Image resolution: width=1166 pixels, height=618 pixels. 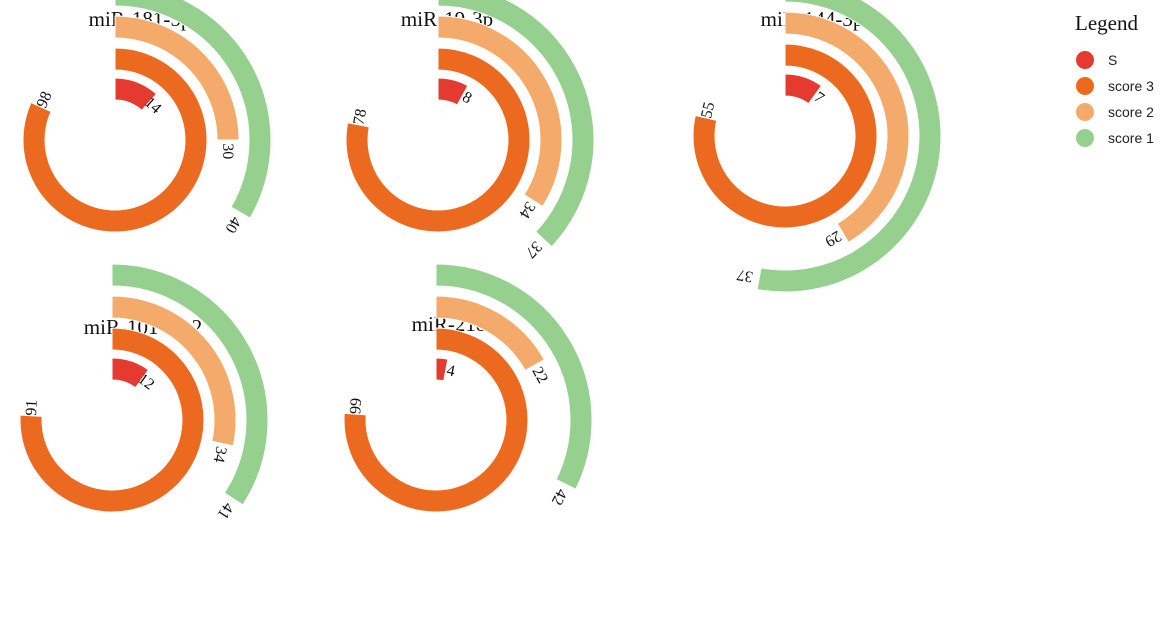 I want to click on value-label: 4, so click(x=450, y=371).